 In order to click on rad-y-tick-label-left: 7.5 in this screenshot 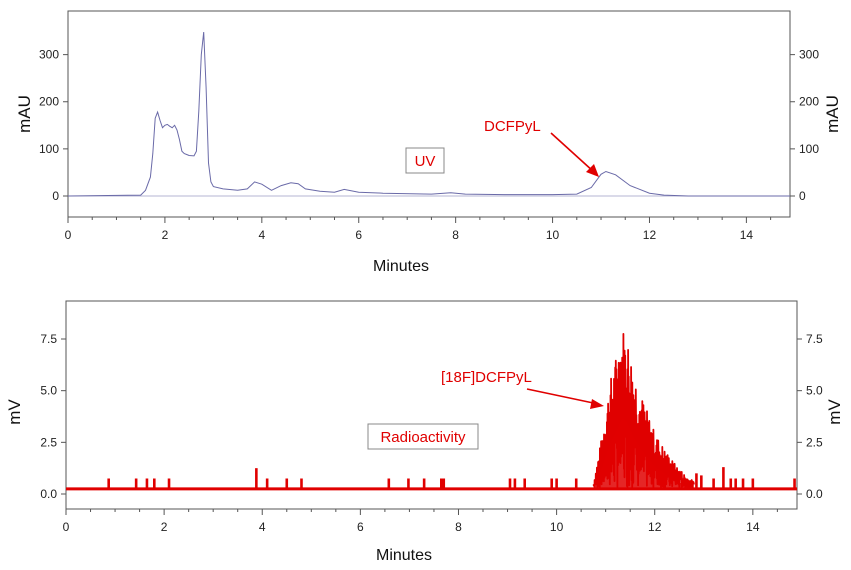, I will do `click(48, 339)`.